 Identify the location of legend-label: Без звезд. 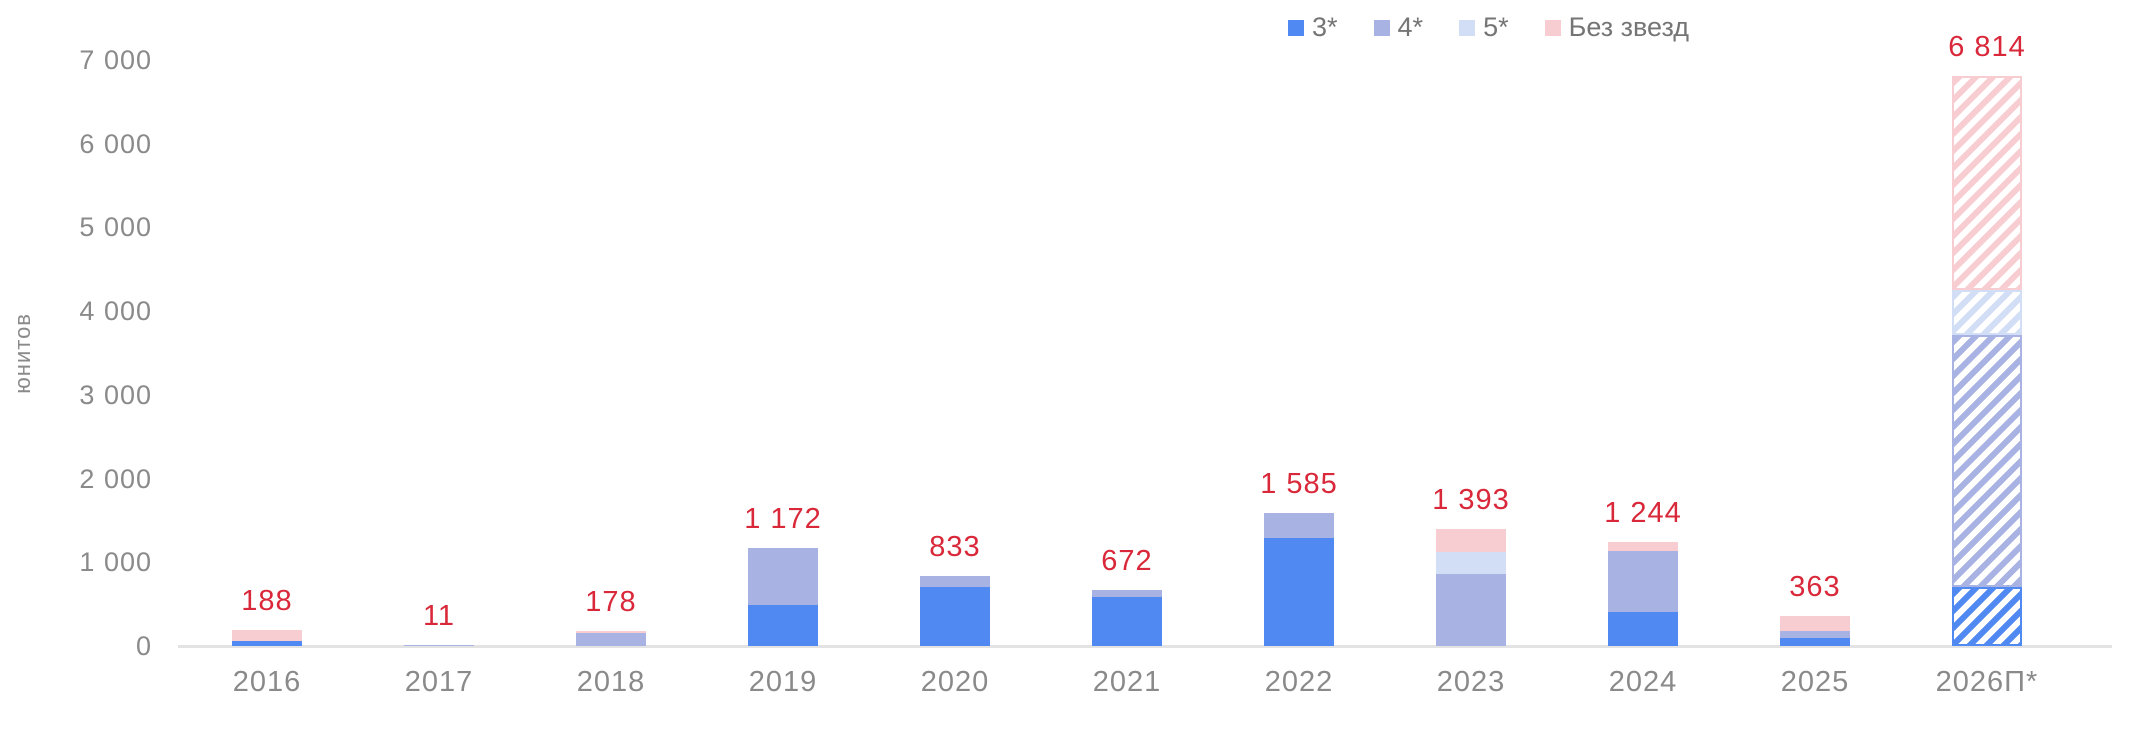
(1628, 27).